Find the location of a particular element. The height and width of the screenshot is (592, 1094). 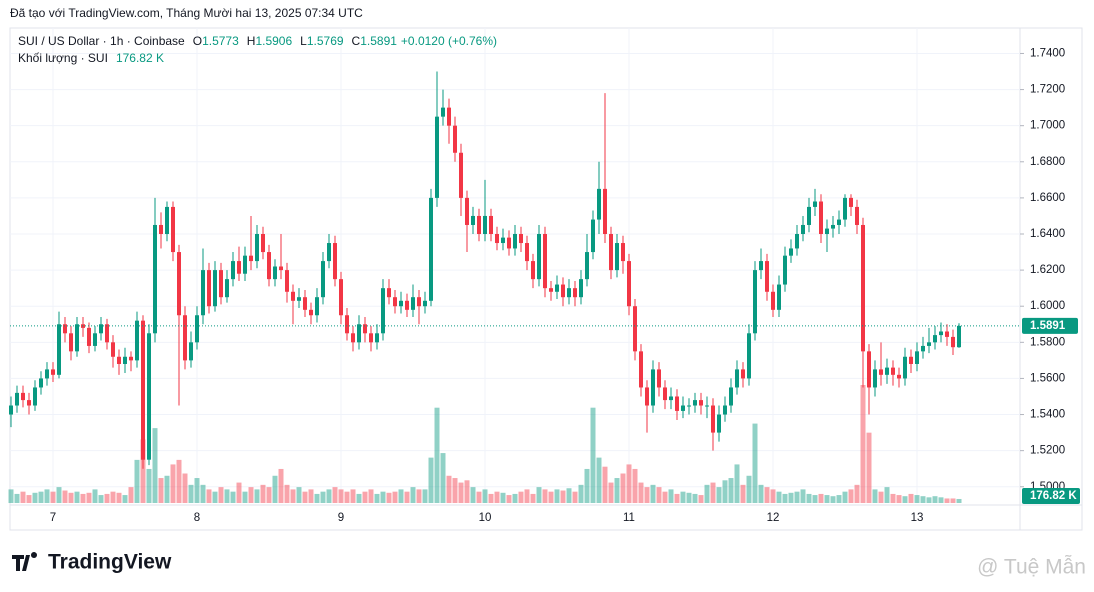

x-tick-label: 8 is located at coordinates (197, 518).